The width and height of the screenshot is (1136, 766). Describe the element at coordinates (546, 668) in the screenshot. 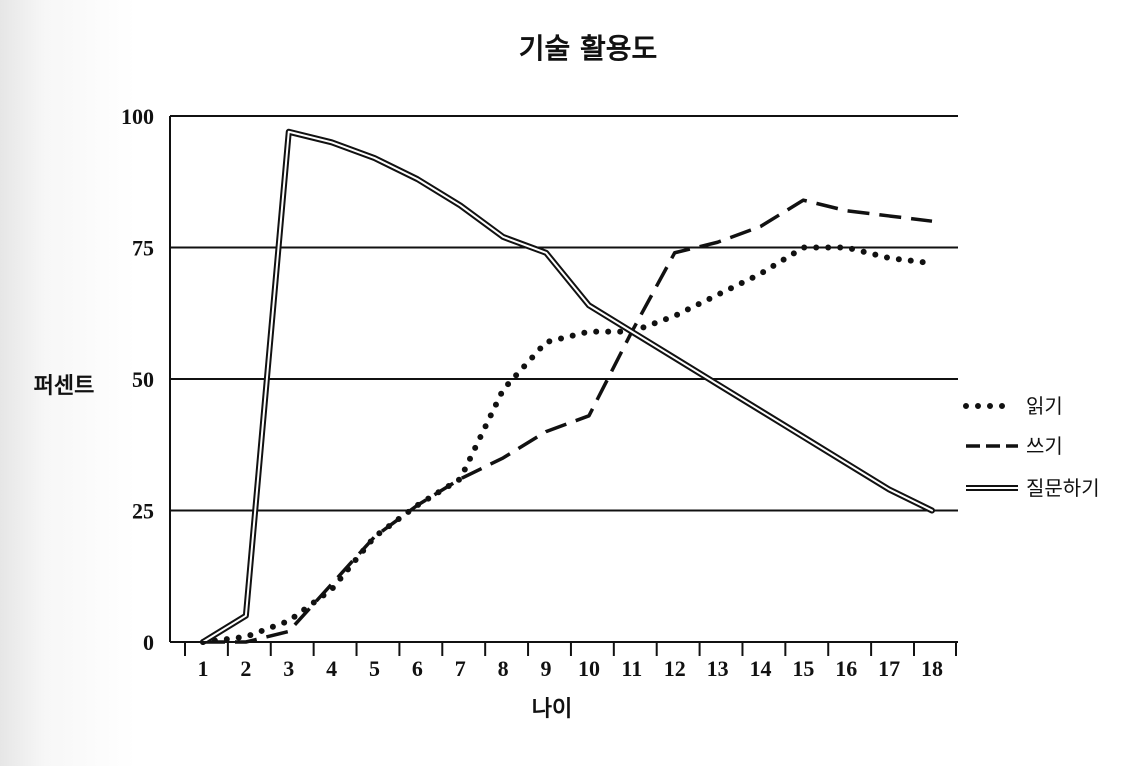

I see `x-tick-label: 9` at that location.